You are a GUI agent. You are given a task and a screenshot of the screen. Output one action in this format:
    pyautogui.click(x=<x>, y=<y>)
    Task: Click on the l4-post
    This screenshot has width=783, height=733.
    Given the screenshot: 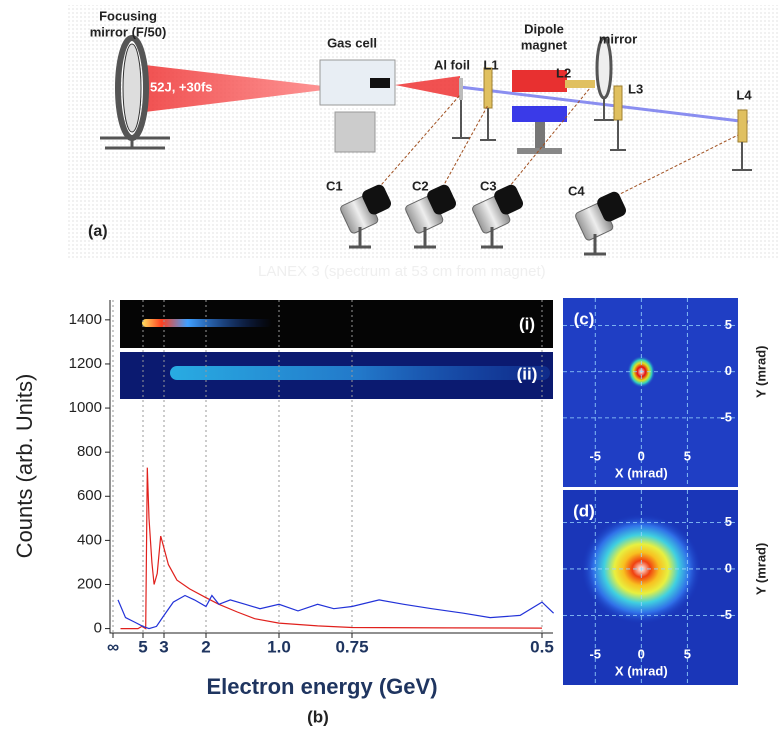 What is the action you would take?
    pyautogui.click(x=742, y=156)
    